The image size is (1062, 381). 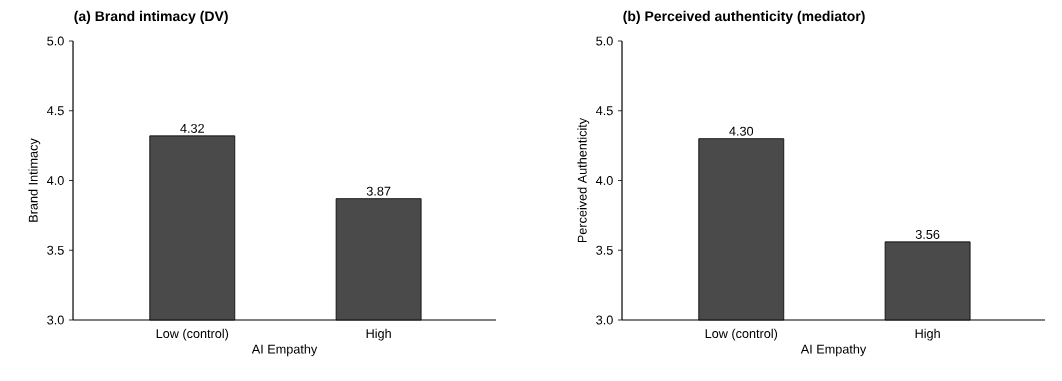 I want to click on chart-title: (a) Brand intimacy (DV), so click(x=151, y=17).